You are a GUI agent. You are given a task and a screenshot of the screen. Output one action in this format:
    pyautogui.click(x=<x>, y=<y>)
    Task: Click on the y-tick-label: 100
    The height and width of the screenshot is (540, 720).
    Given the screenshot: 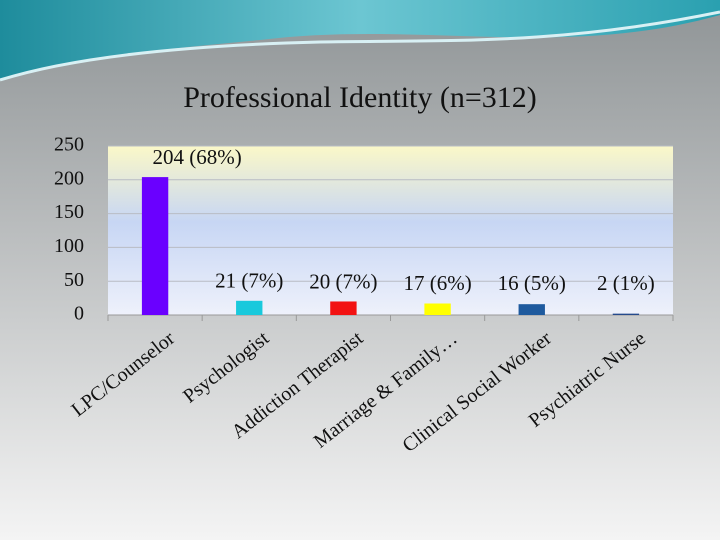 What is the action you would take?
    pyautogui.click(x=69, y=246)
    